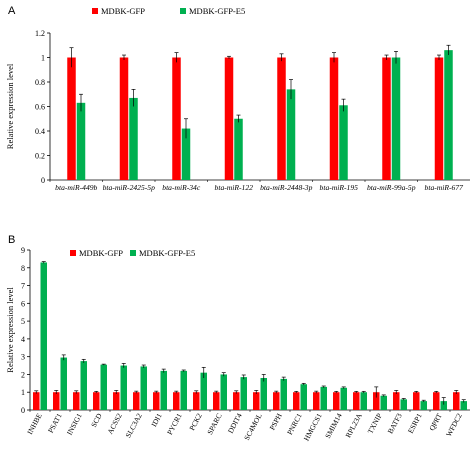 Image resolution: width=474 pixels, height=464 pixels. What do you see at coordinates (156, 419) in the screenshot?
I see `category-label: IDI1` at bounding box center [156, 419].